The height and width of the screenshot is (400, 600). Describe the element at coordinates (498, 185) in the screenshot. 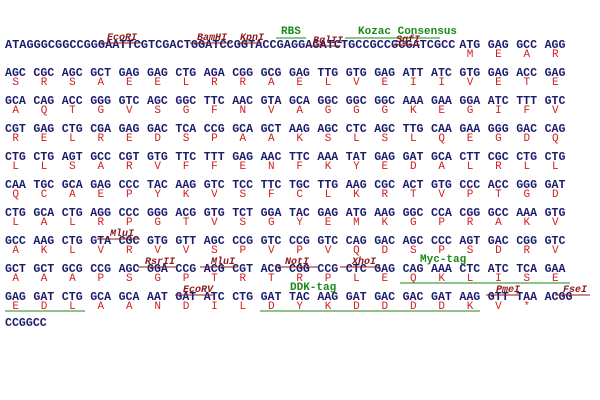

I see `codon: ACC` at that location.